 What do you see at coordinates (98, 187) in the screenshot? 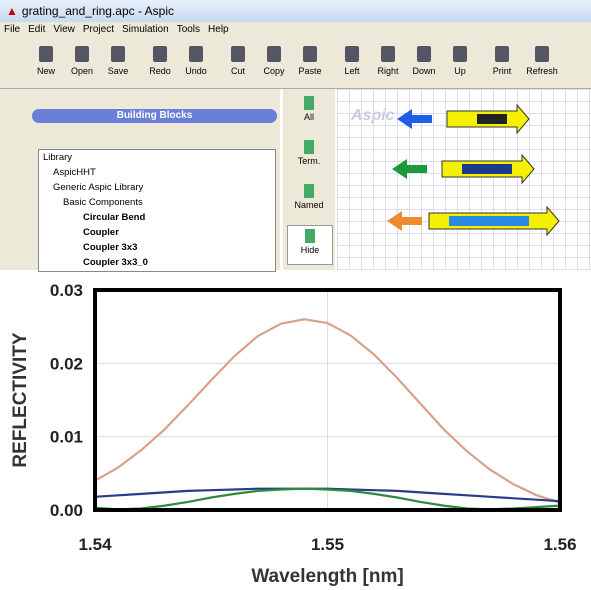
I see `tree-item: Generic Aspic Library` at bounding box center [98, 187].